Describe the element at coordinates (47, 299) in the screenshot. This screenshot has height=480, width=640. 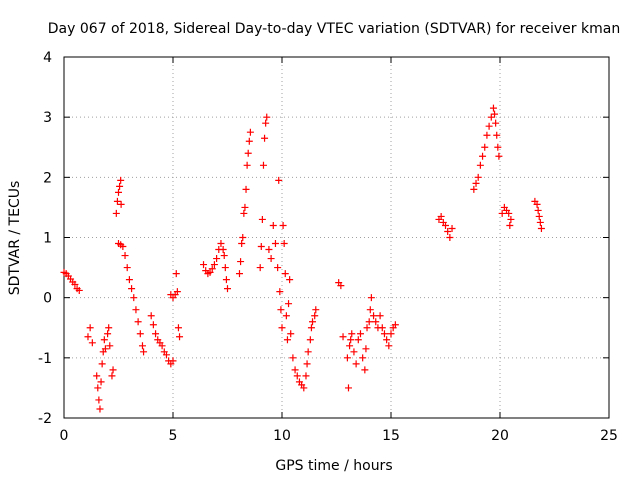
I see `y-tick-label: 0` at that location.